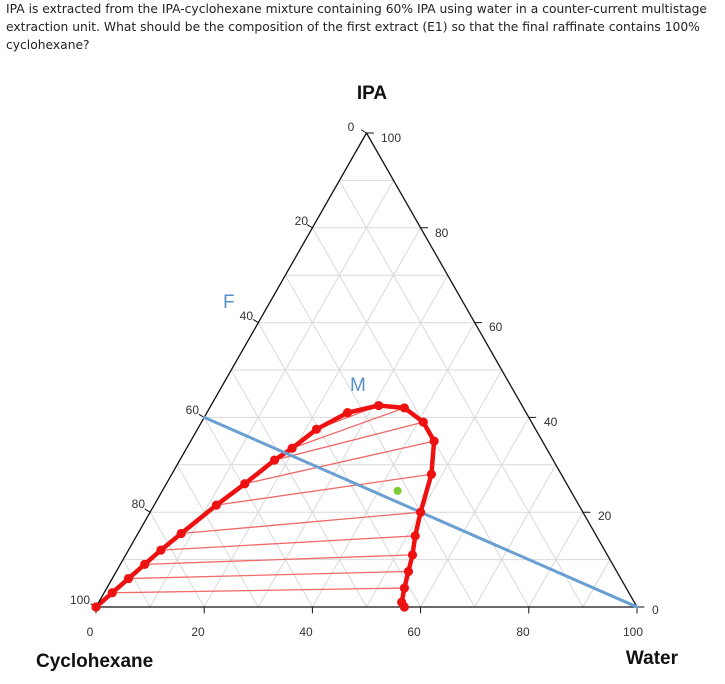 The image size is (725, 684). I want to click on mixture-point-label: M, so click(358, 385).